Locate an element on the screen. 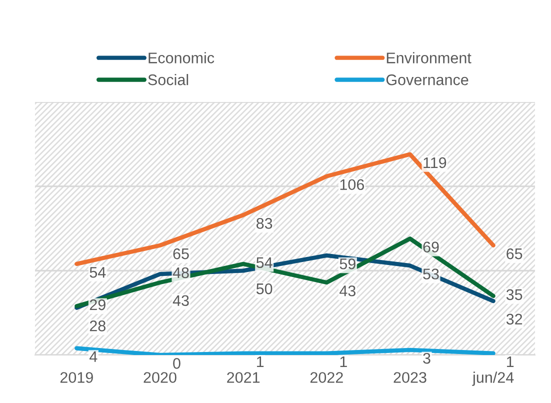  data-label: 32 is located at coordinates (514, 319).